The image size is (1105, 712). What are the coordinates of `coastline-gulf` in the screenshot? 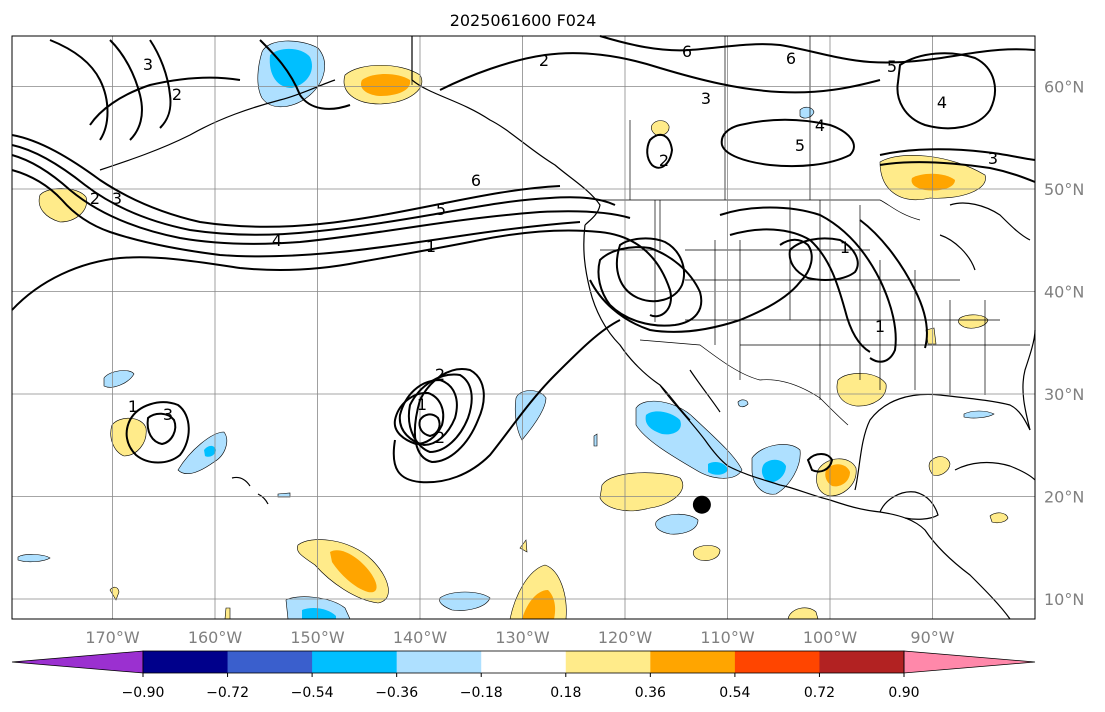 It's located at (942, 442).